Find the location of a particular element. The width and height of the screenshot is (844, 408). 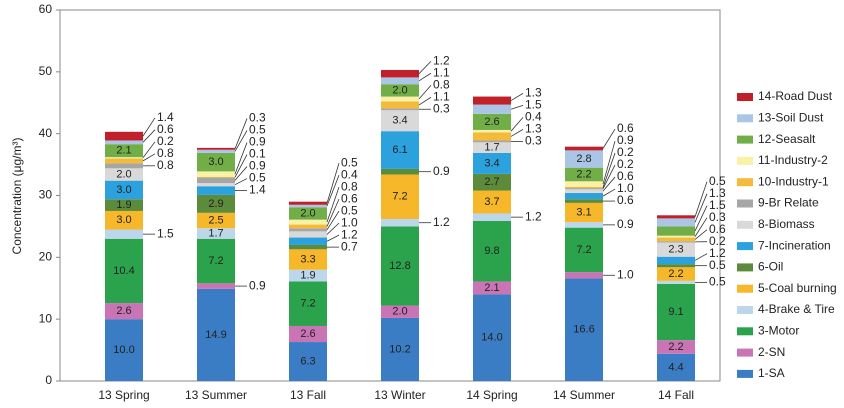

legend-label: 3-Motor is located at coordinates (778, 330).